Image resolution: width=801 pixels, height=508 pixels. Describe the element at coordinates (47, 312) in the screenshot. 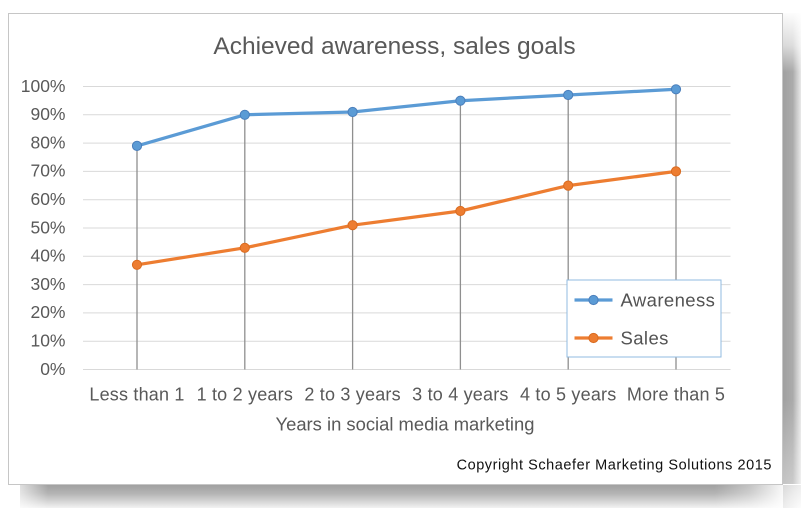

I see `svg-text: 20%` at that location.